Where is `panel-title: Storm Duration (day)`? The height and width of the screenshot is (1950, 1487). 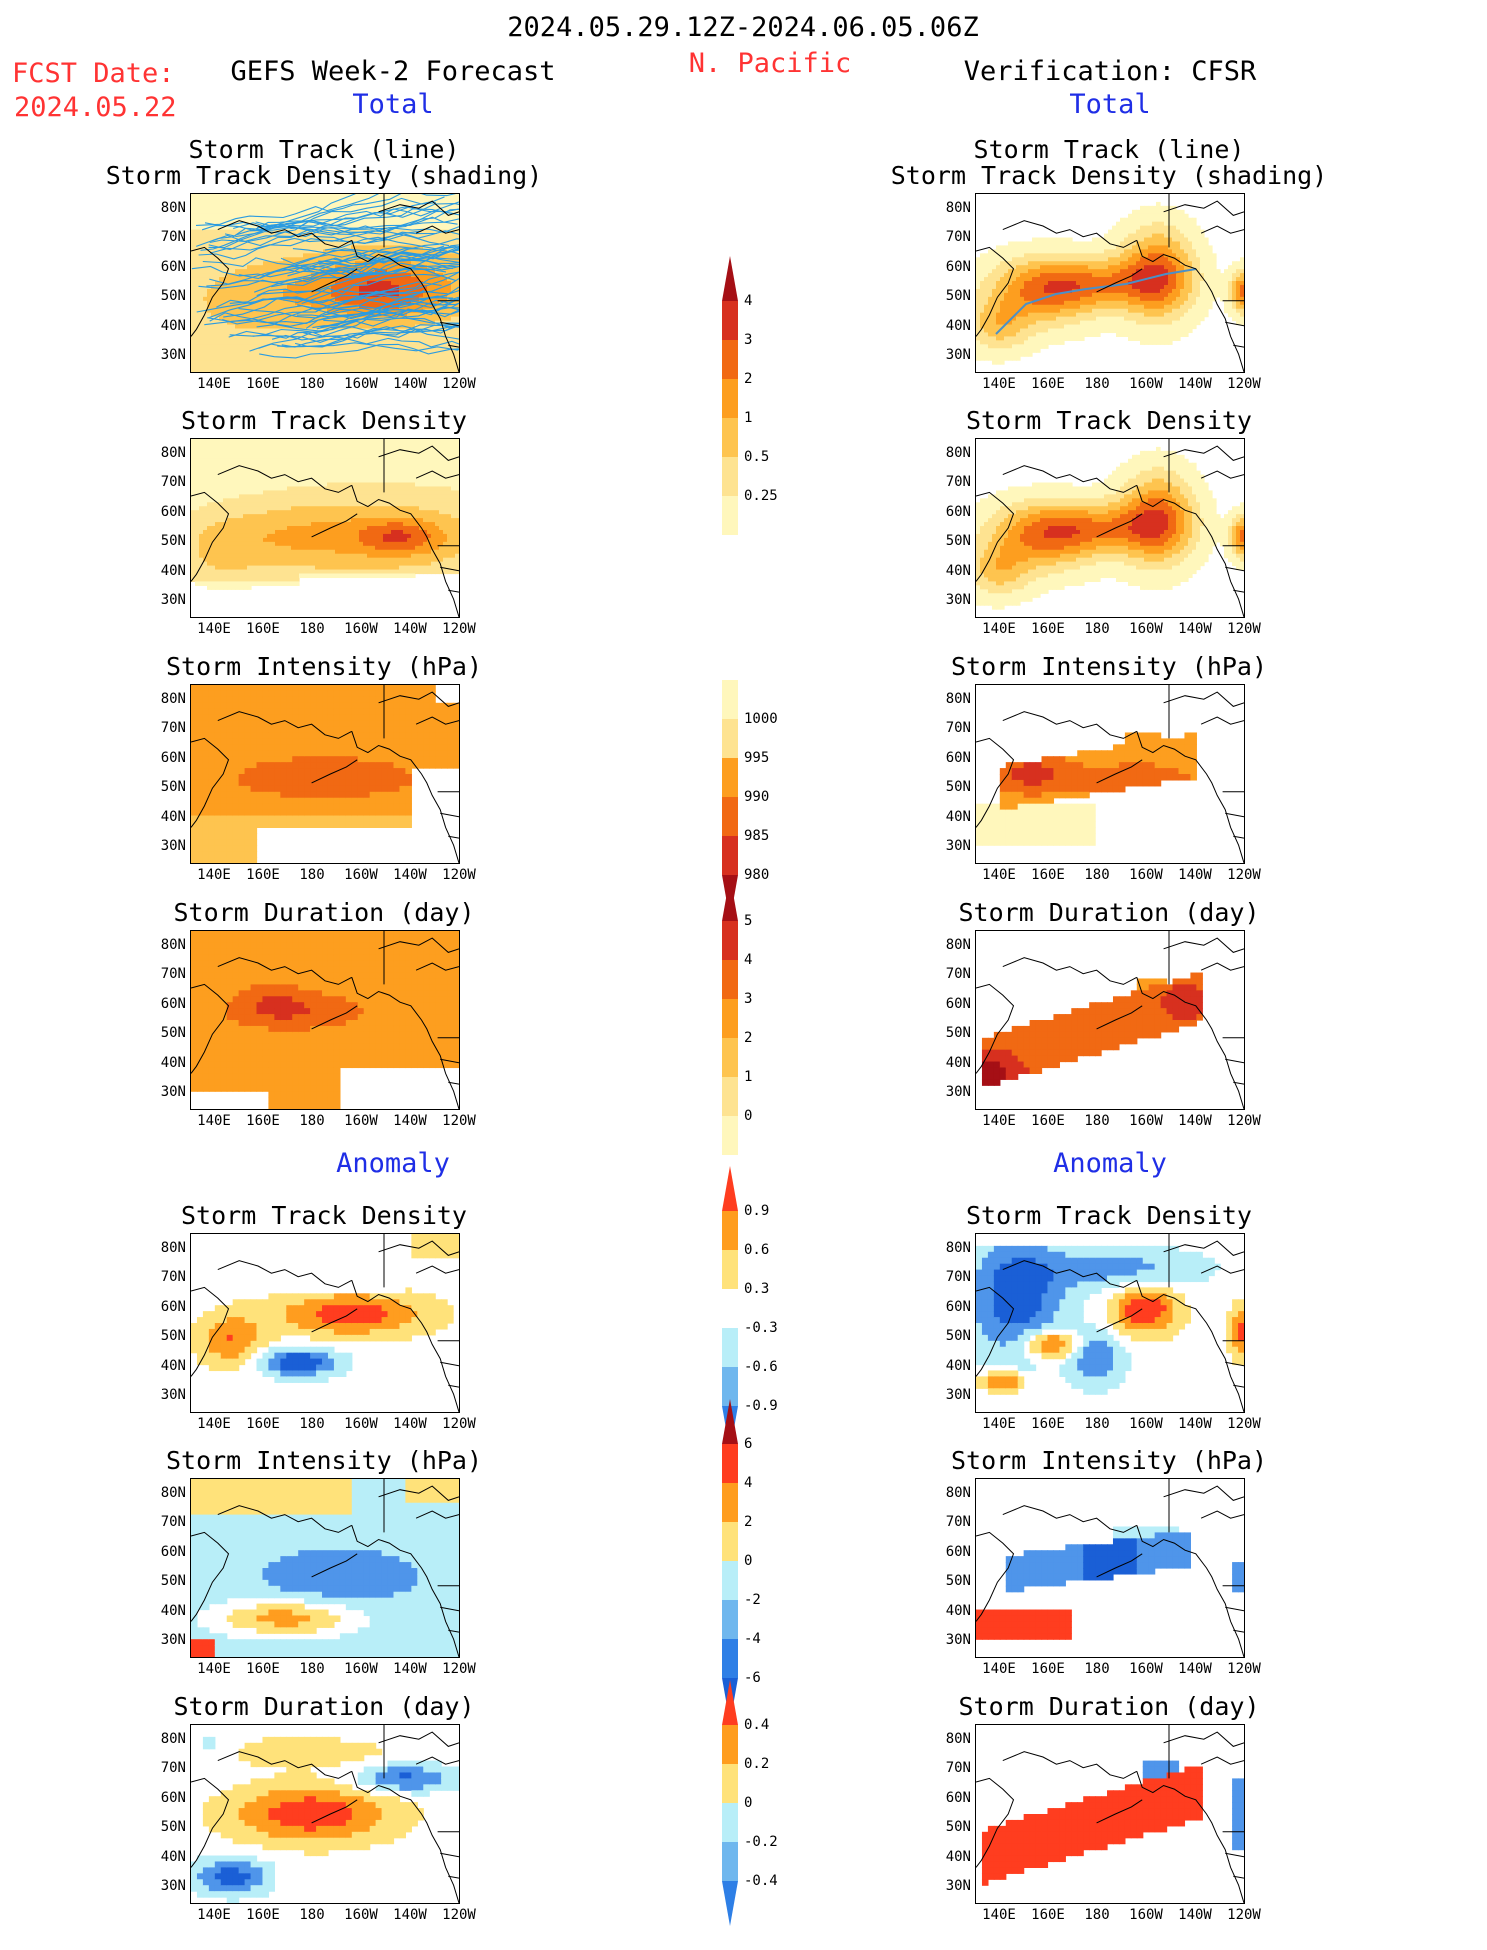 panel-title: Storm Duration (day) is located at coordinates (323, 1706).